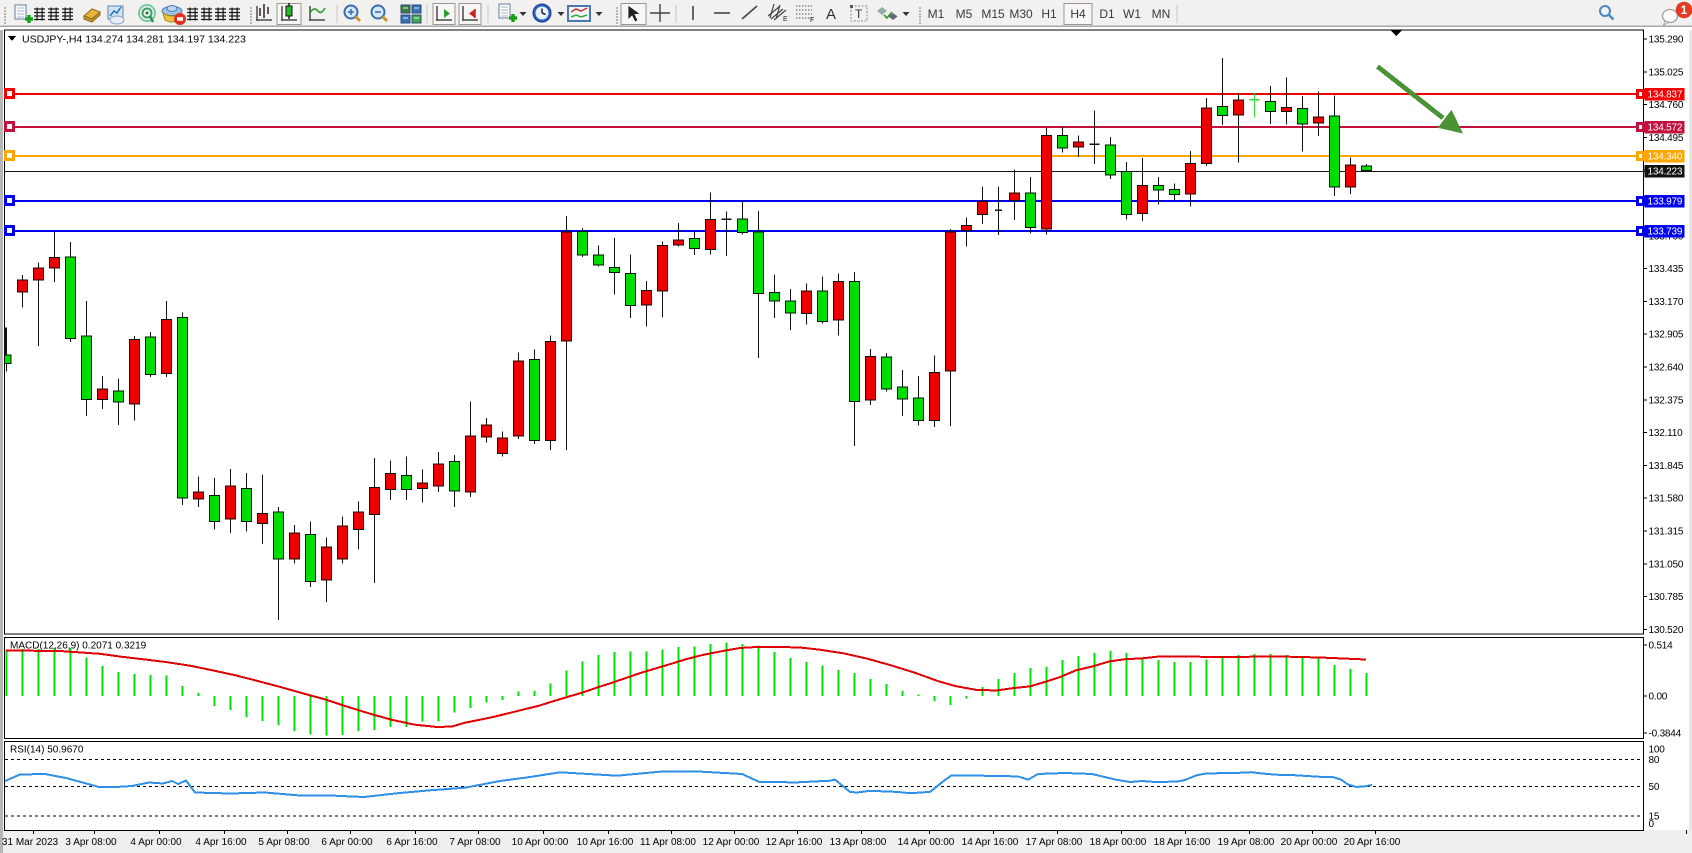  I want to click on svg-text: 134.495, so click(1666, 138).